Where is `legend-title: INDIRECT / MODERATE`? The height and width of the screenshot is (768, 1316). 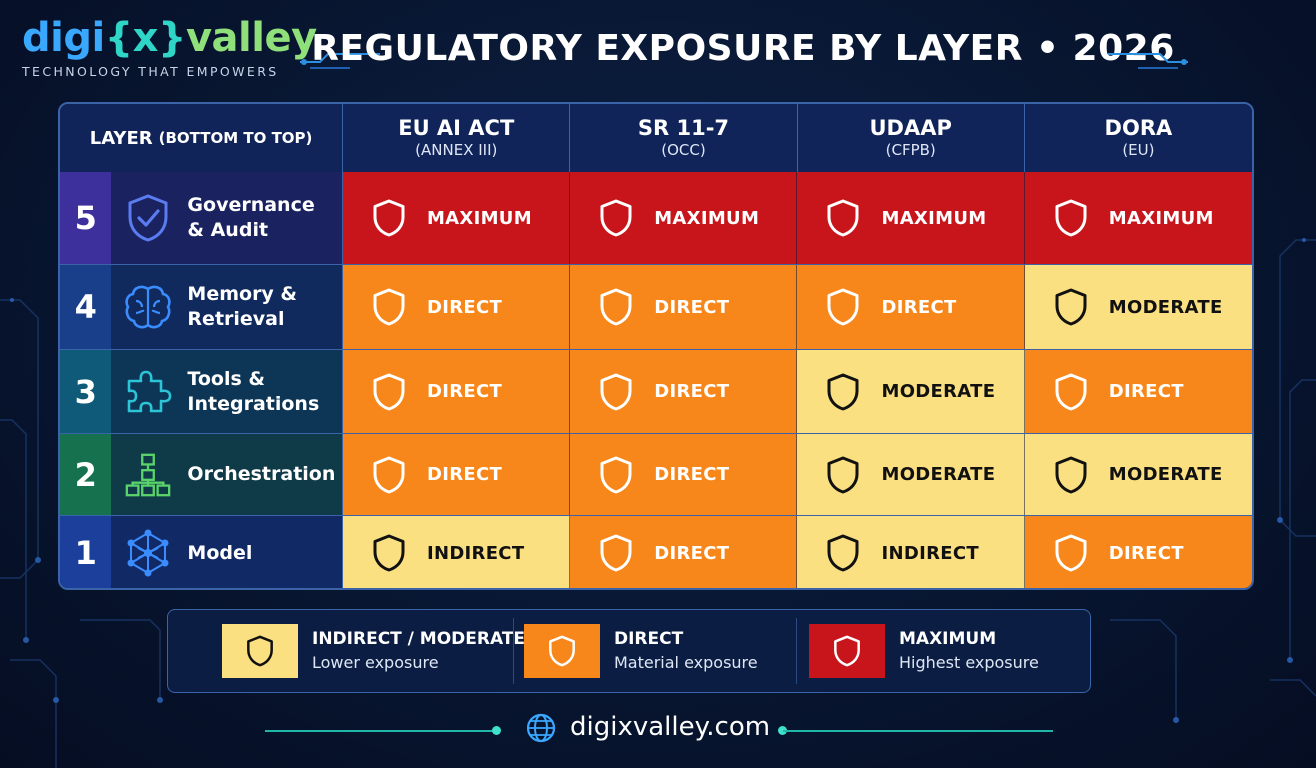 legend-title: INDIRECT / MODERATE is located at coordinates (419, 639).